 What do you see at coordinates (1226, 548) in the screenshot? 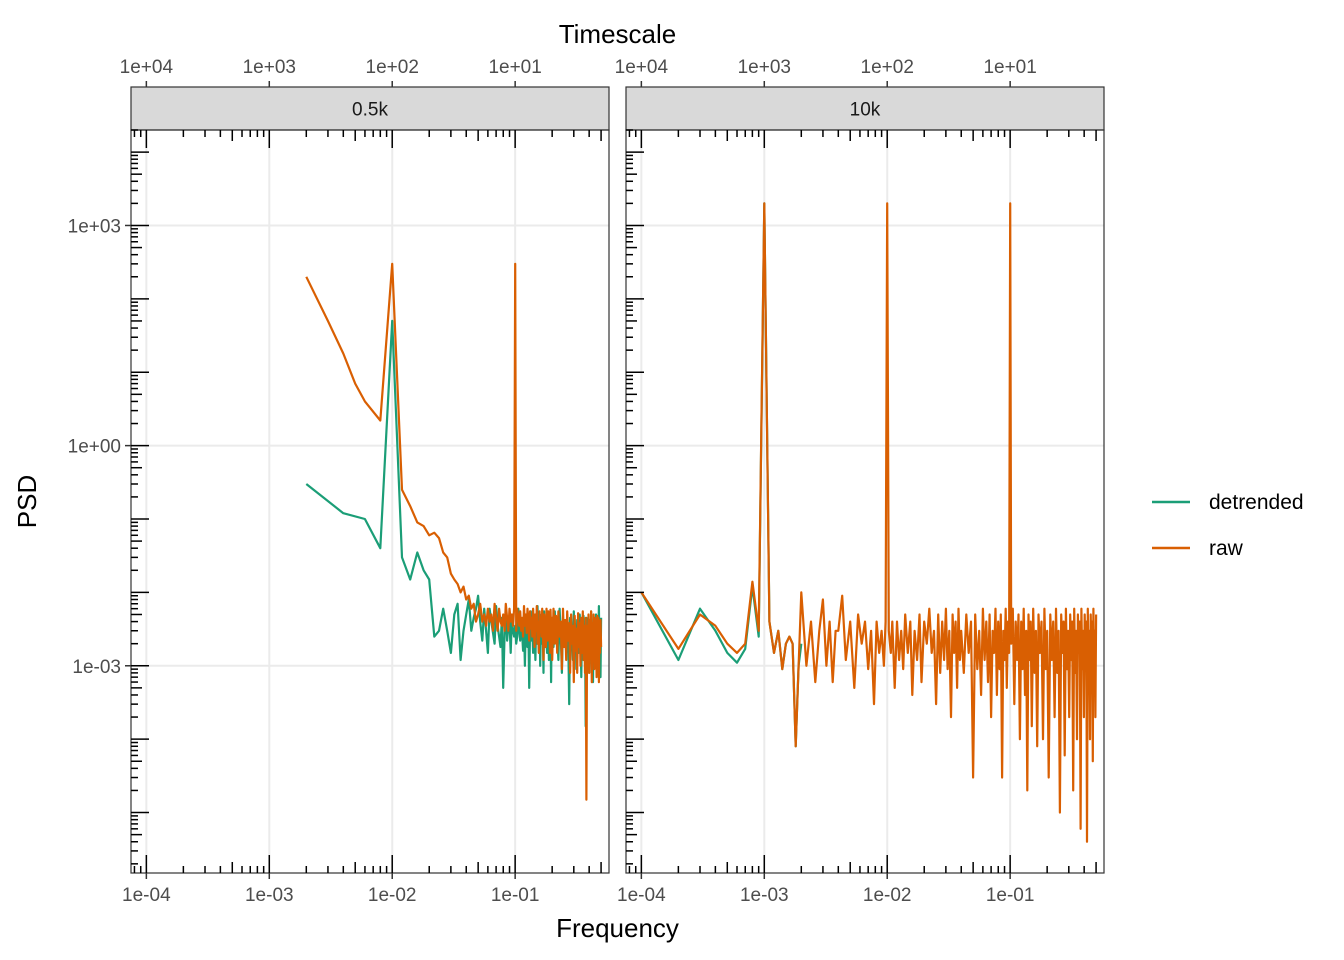
I see `legend-label-raw: raw` at bounding box center [1226, 548].